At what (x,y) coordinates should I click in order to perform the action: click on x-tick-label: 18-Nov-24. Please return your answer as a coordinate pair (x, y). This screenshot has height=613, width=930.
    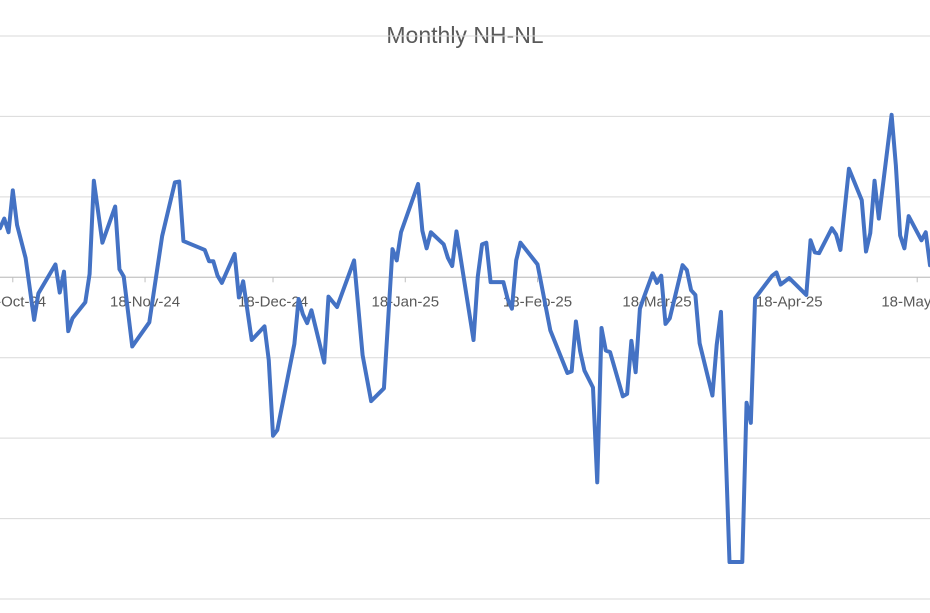
    Looking at the image, I should click on (145, 301).